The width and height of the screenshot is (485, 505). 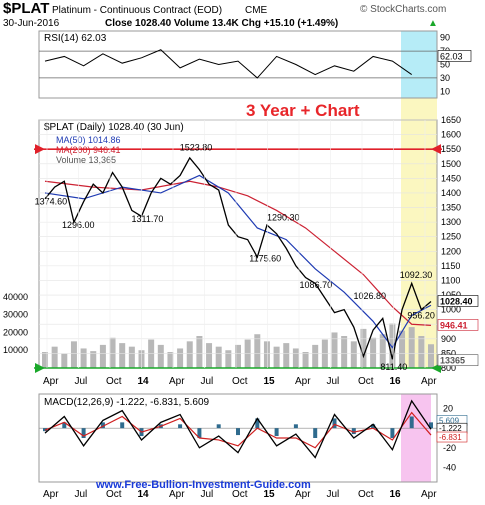 What do you see at coordinates (75, 38) in the screenshot?
I see `rsi-title: RSI(14) 62.03` at bounding box center [75, 38].